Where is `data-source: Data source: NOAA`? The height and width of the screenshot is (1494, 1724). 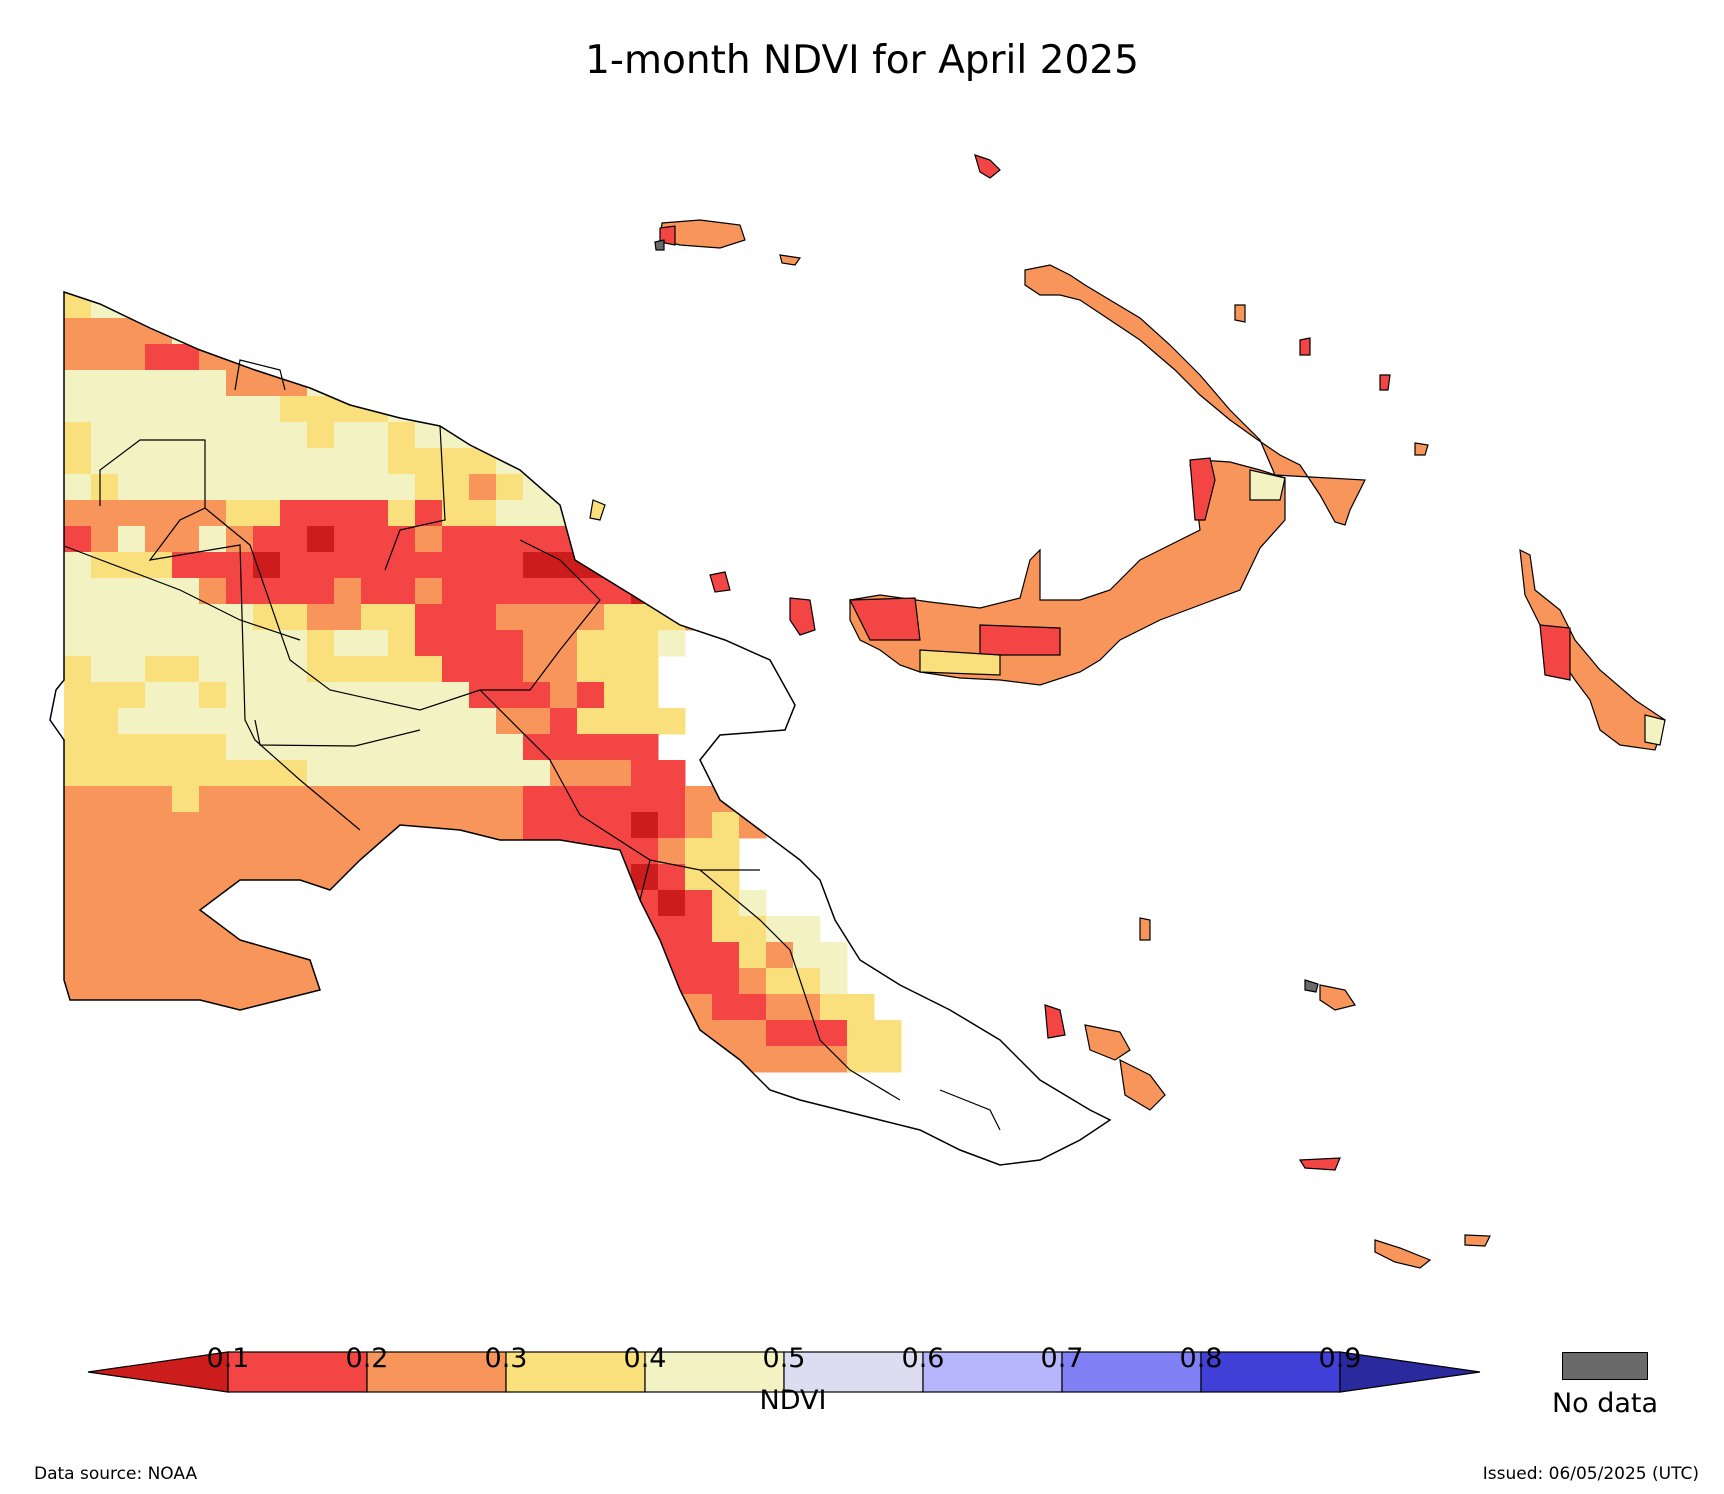 data-source: Data source: NOAA is located at coordinates (116, 1474).